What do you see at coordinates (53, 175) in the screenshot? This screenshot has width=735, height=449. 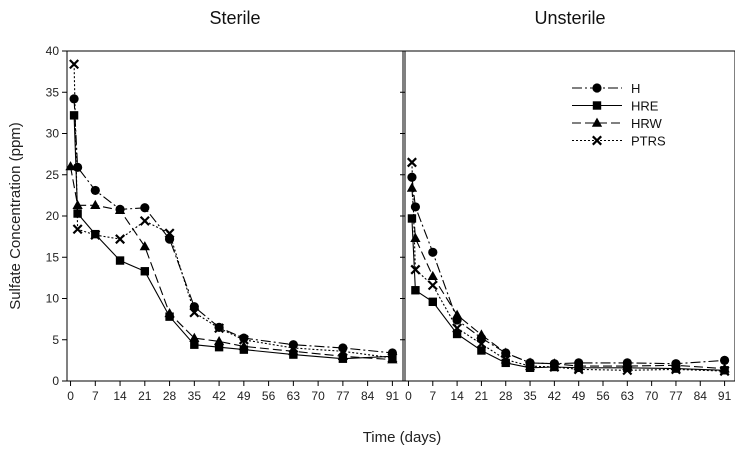 I see `y-tick-label: 25` at bounding box center [53, 175].